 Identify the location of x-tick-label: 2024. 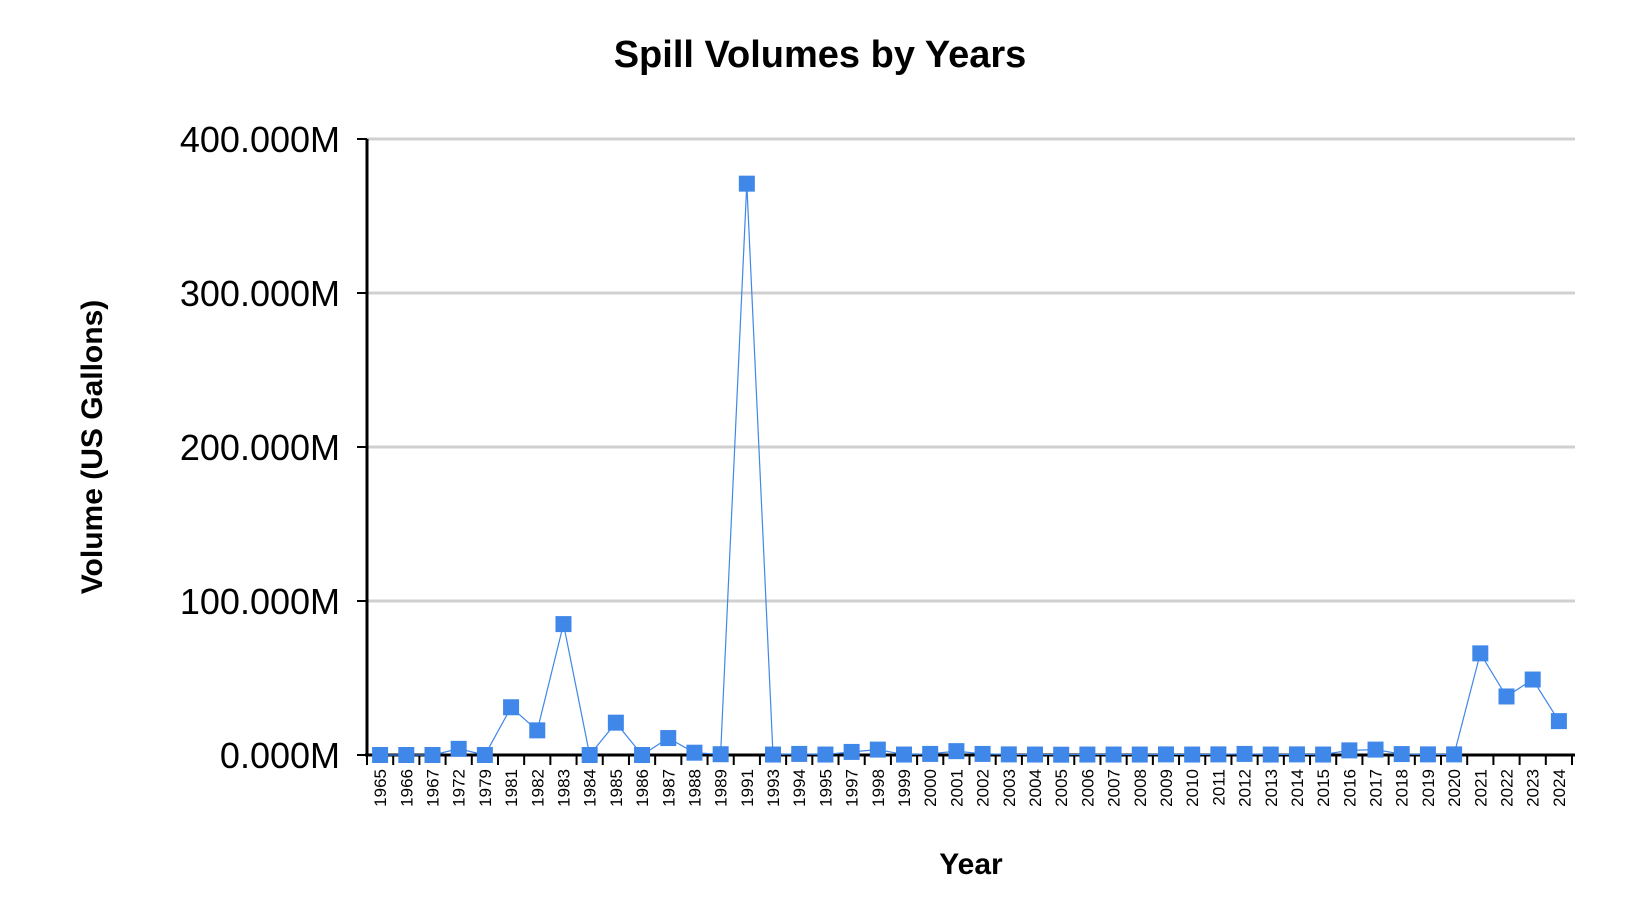
(1559, 788).